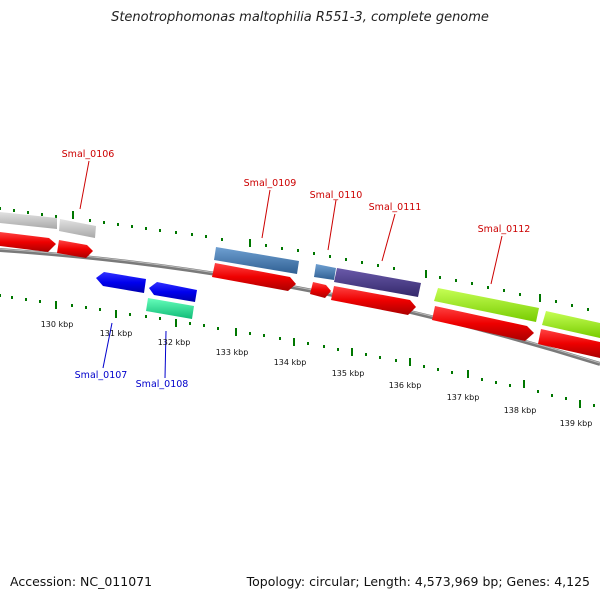 The image size is (600, 600). What do you see at coordinates (576, 423) in the screenshot?
I see `tick-label: 139 kbp` at bounding box center [576, 423].